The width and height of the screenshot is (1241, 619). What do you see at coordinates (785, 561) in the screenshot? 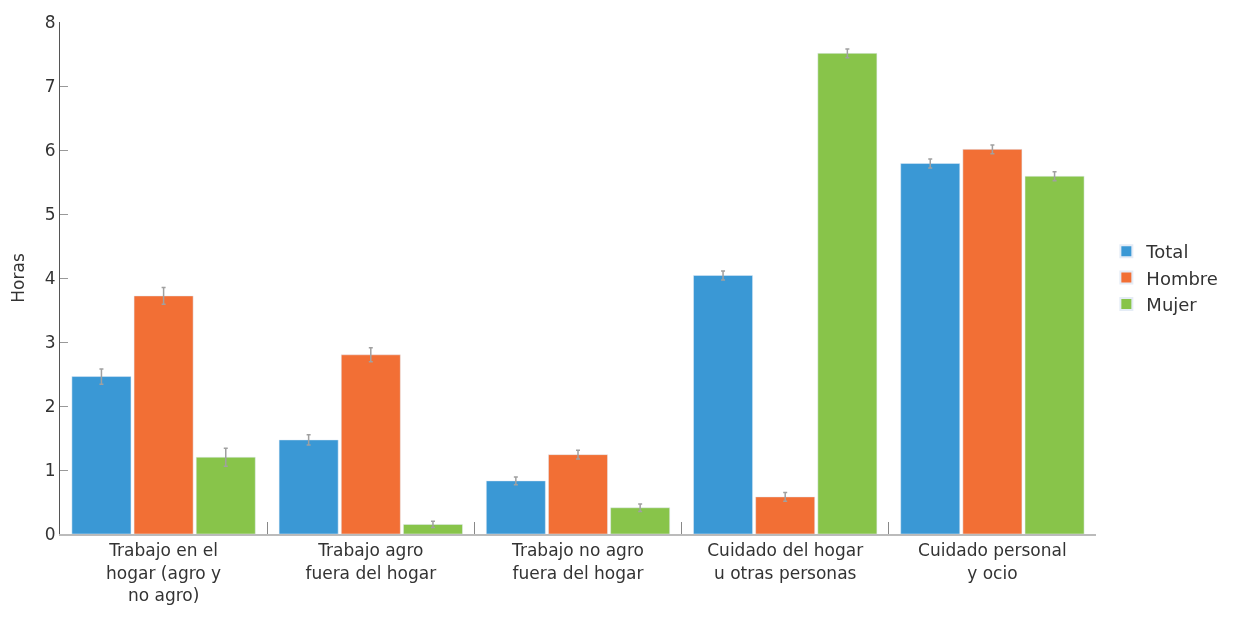
I see `x-tick-label: Cuidado del hogar u otras personas` at bounding box center [785, 561].